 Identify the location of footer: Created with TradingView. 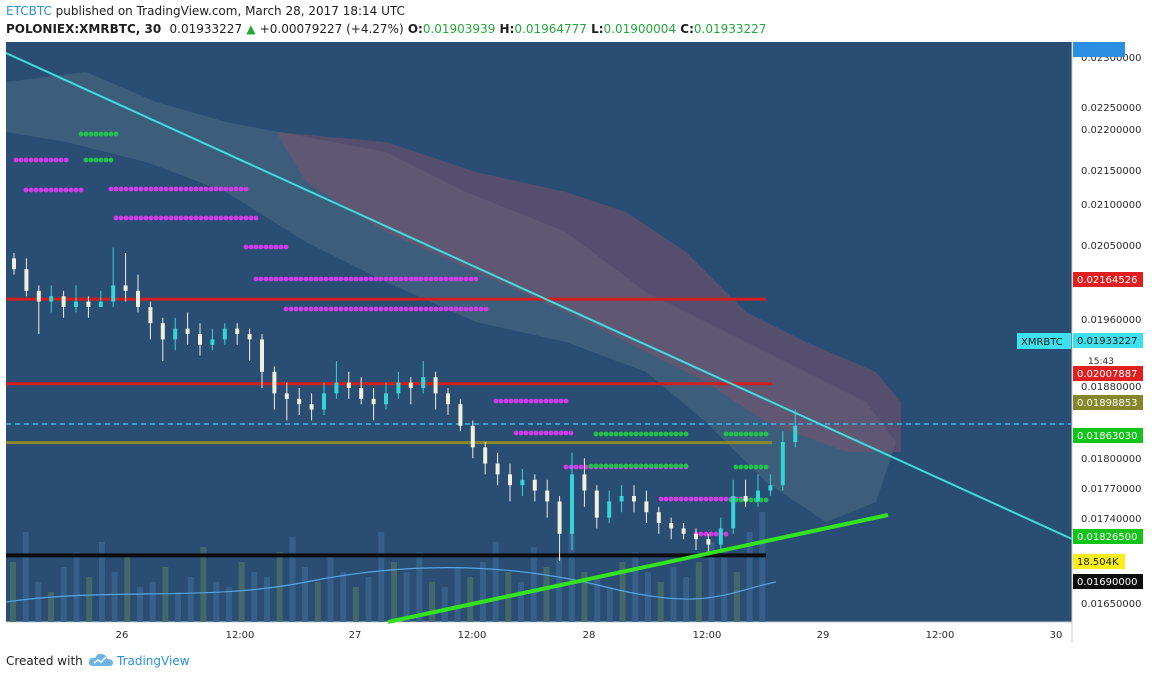
(576, 661).